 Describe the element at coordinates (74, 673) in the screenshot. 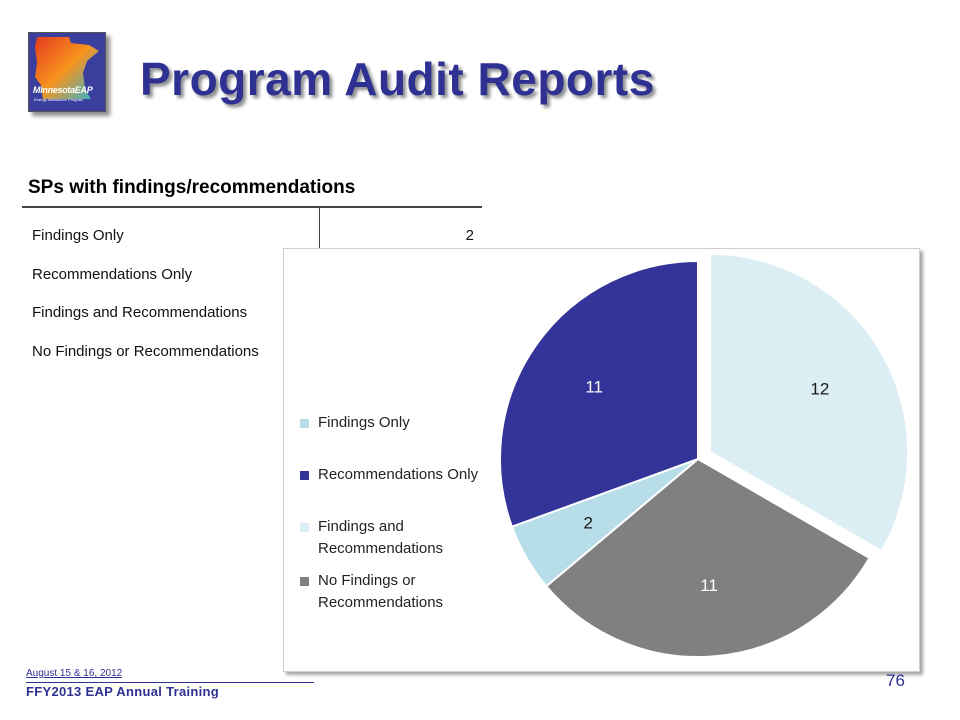

I see `footer-date: August 15 & 16, 2012` at that location.